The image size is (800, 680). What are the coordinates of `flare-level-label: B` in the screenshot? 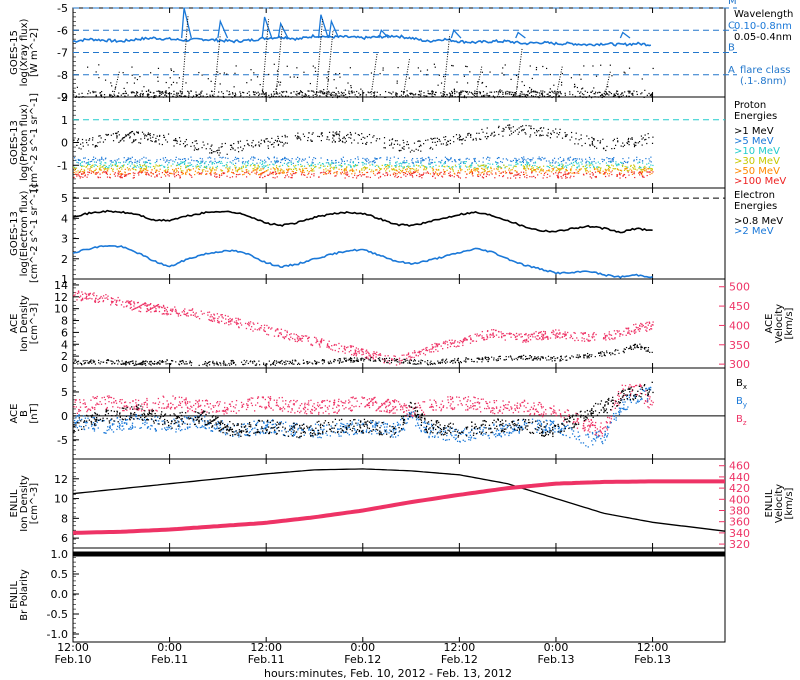 It's located at (731, 48).